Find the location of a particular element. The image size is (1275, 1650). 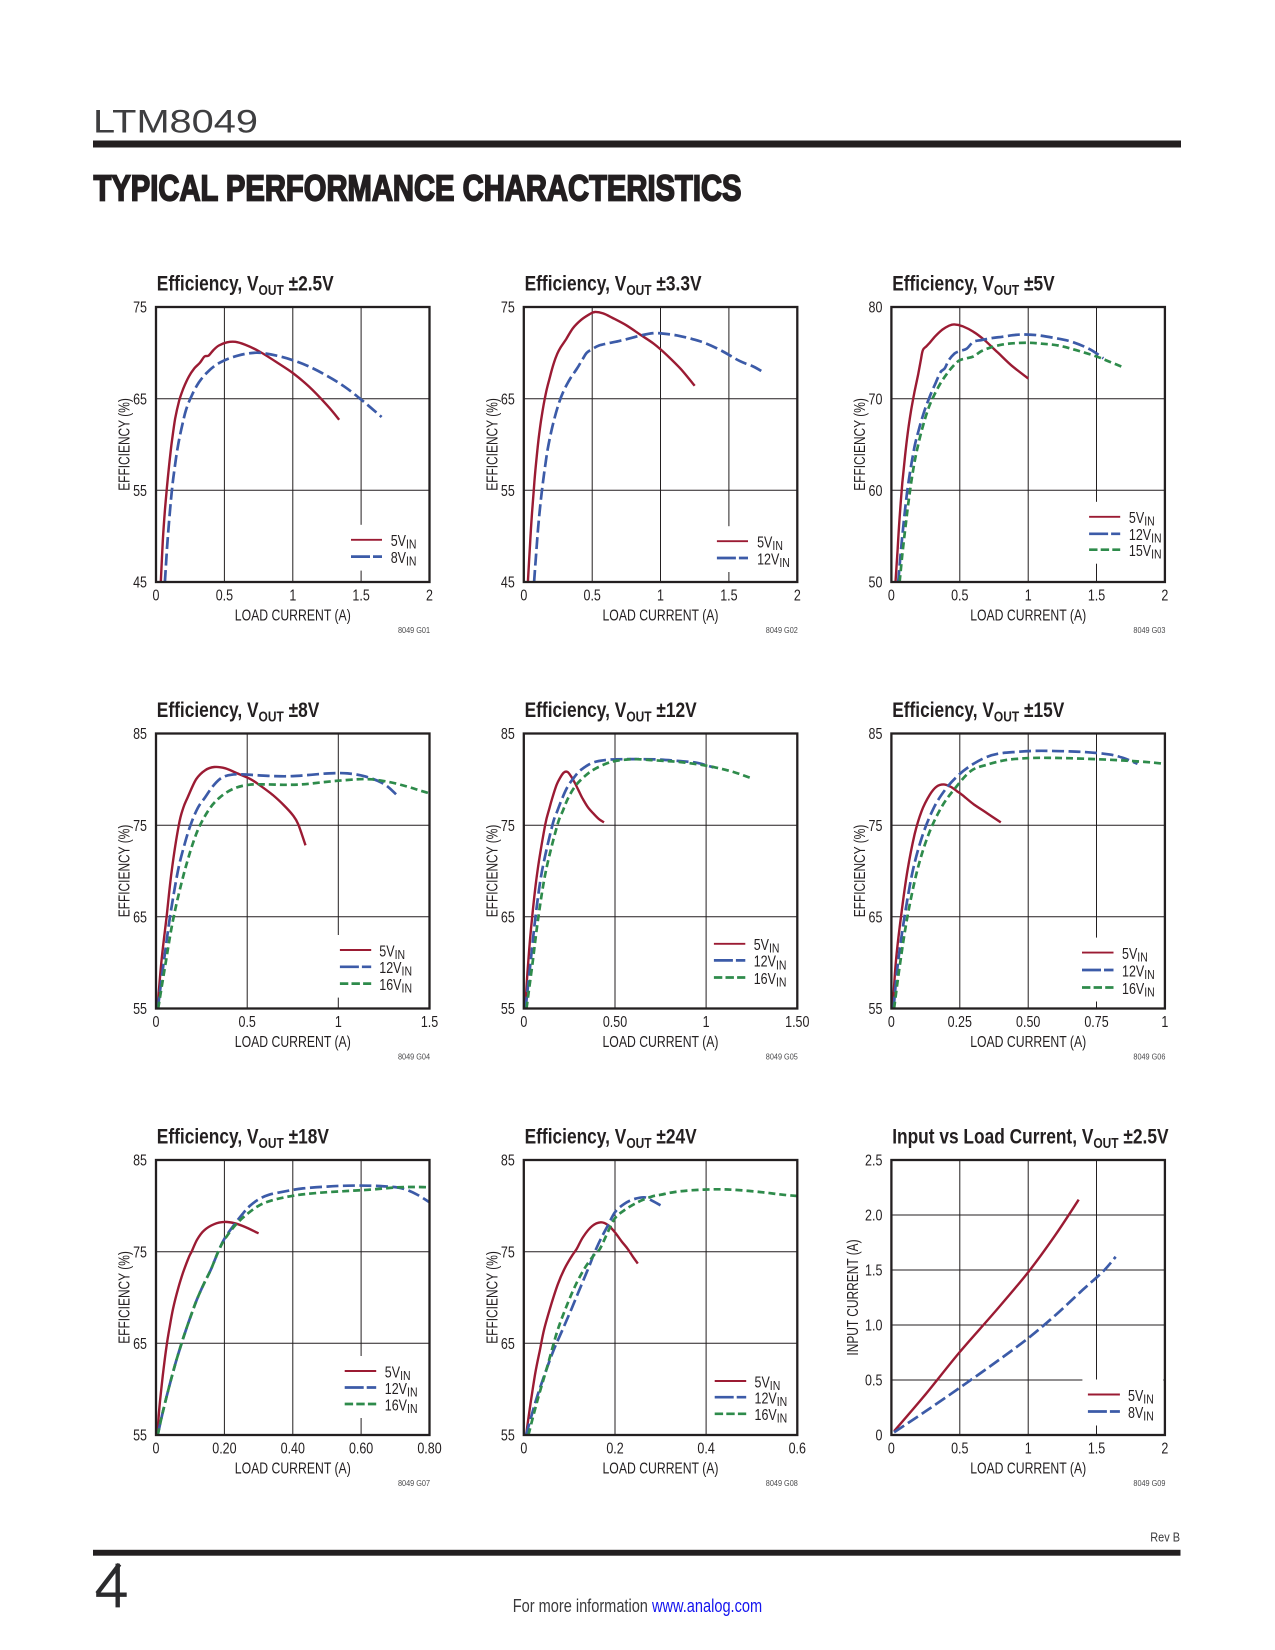

svg-text: ±8V is located at coordinates (304, 711).